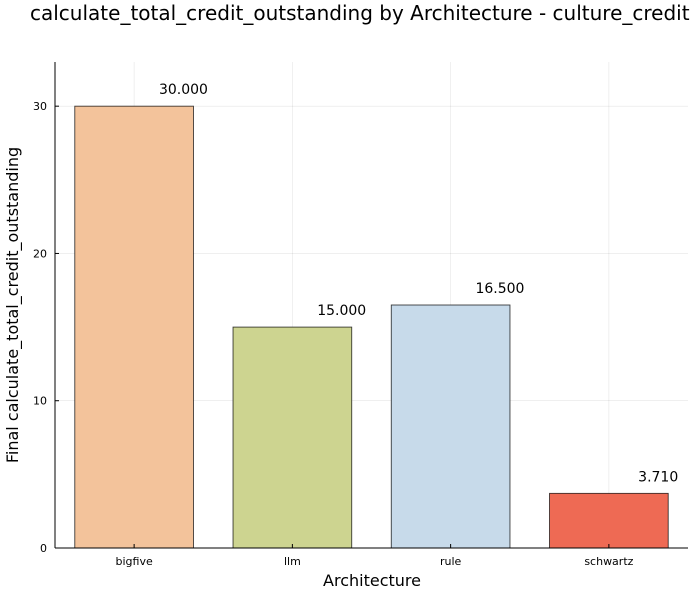 The image size is (700, 605). Describe the element at coordinates (372, 580) in the screenshot. I see `x-axis-label: Architecture` at that location.